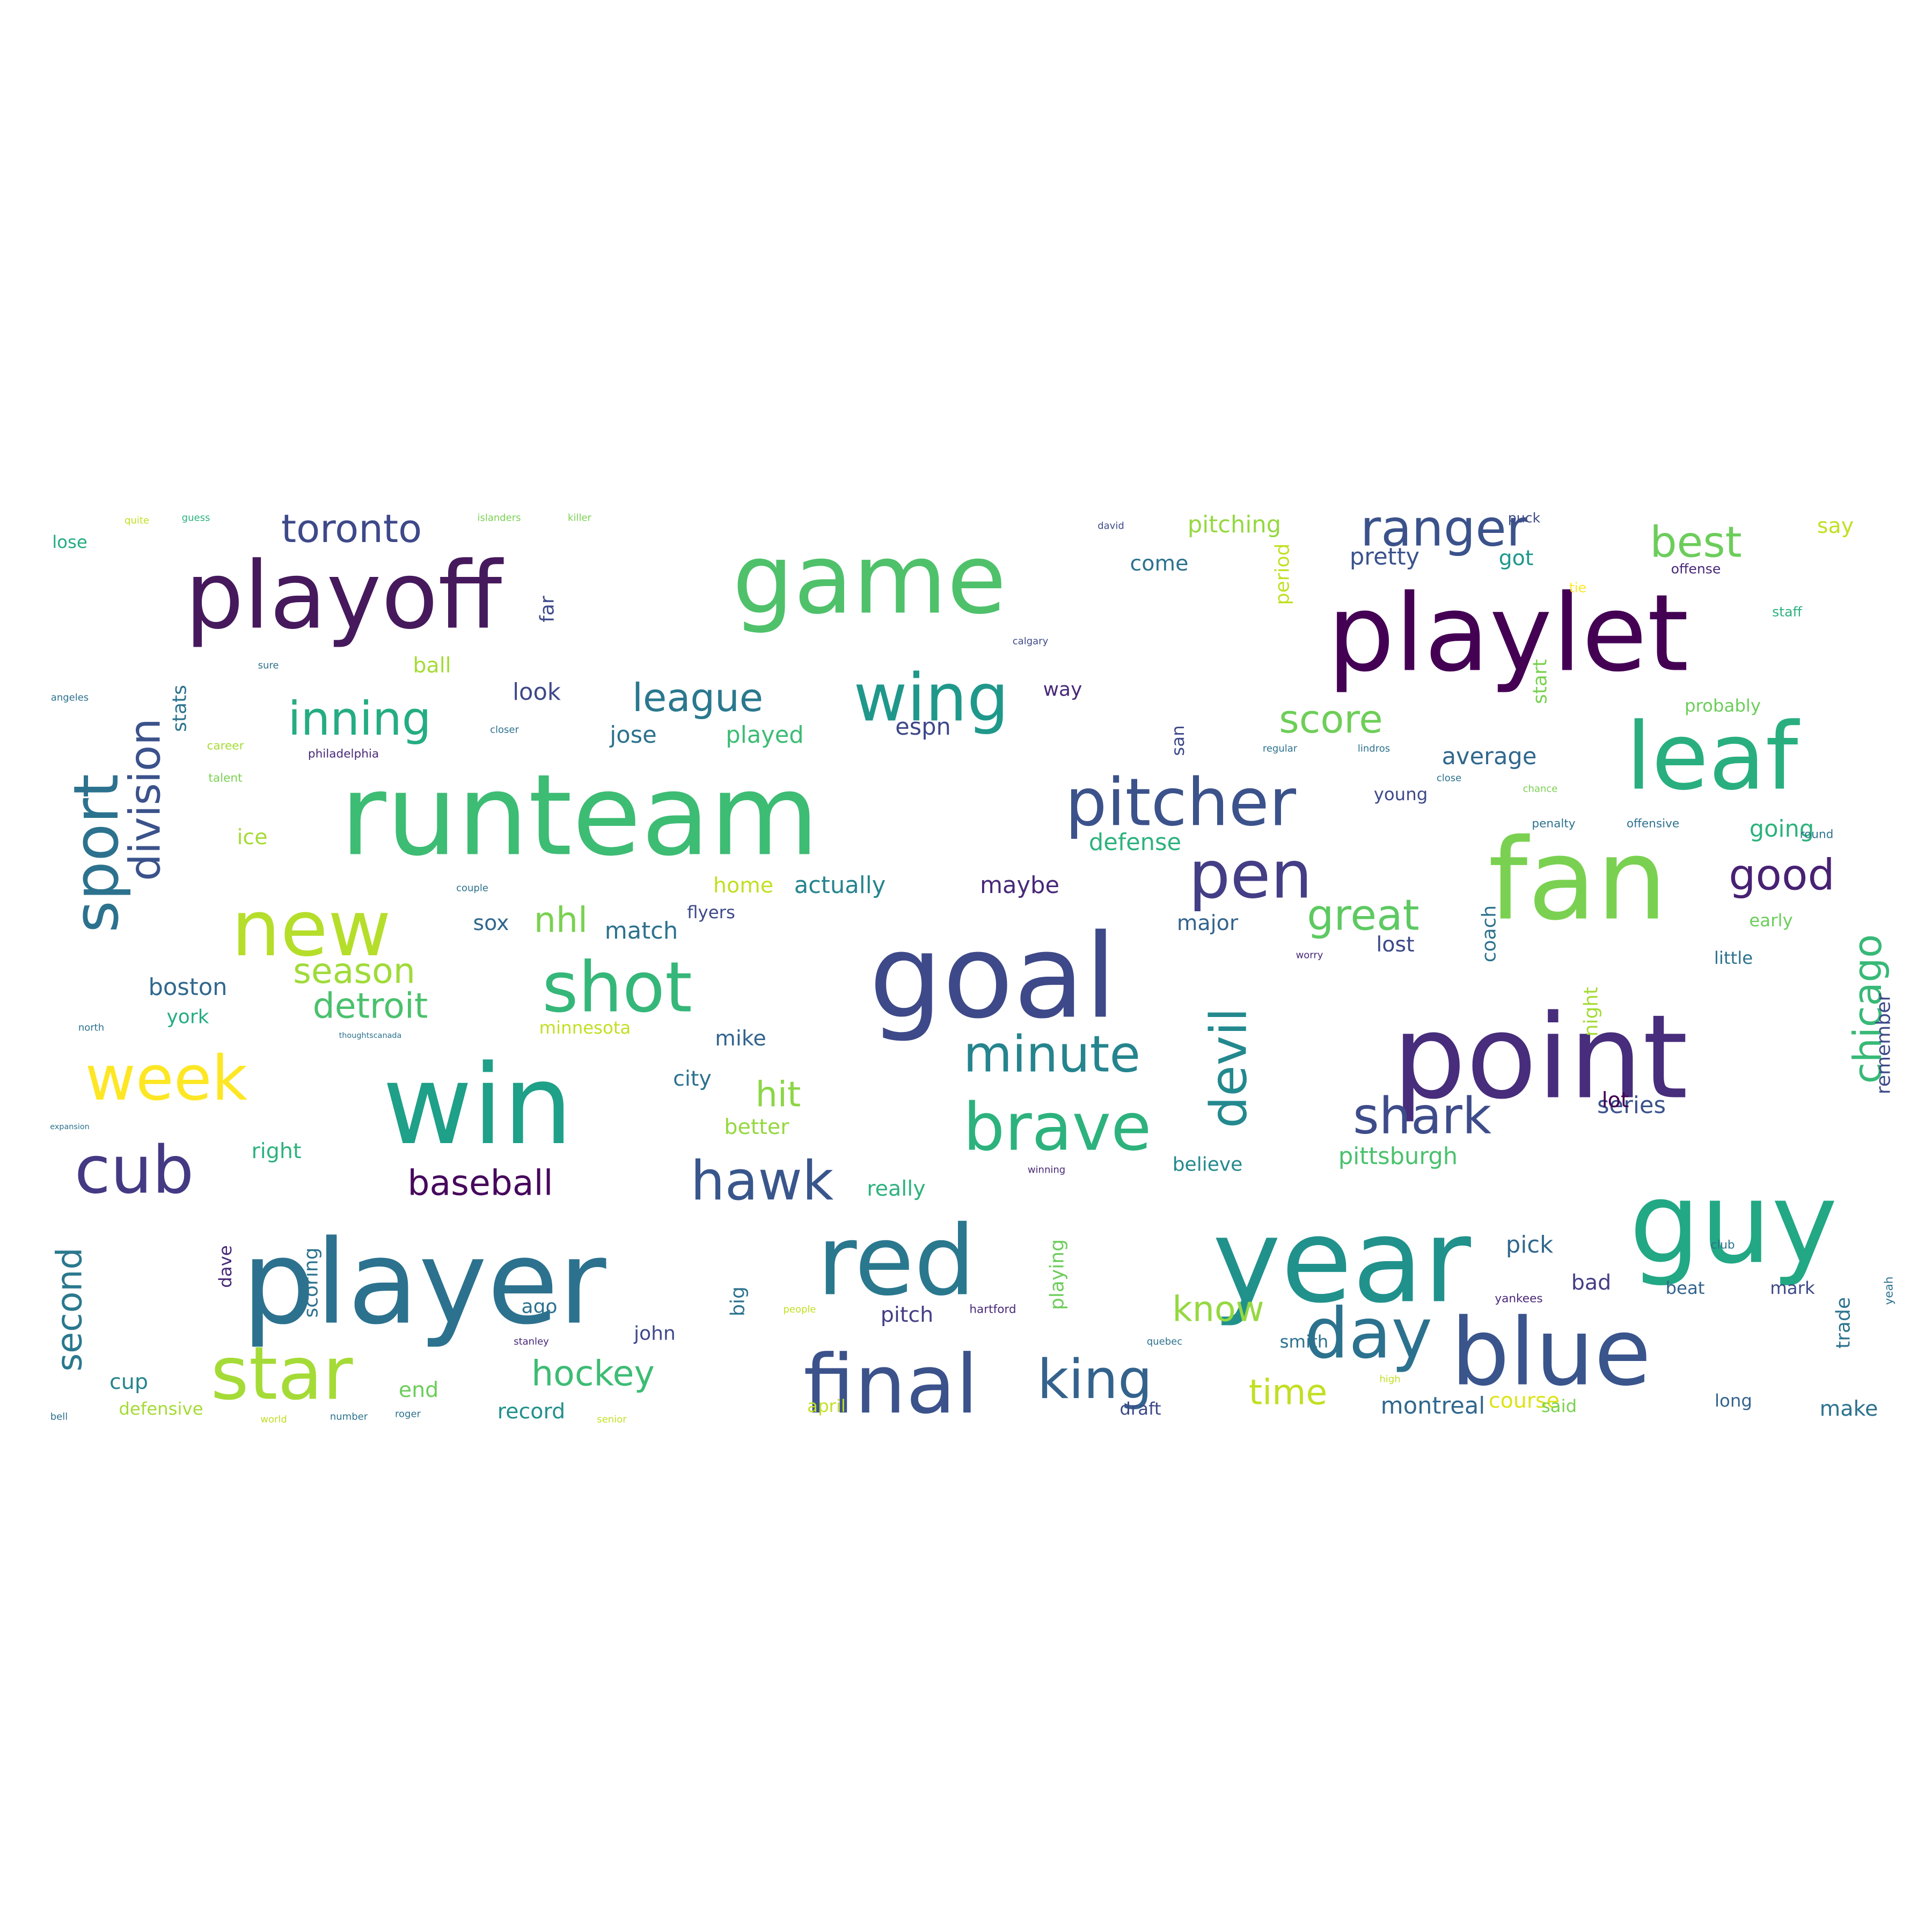  Describe the element at coordinates (580, 518) in the screenshot. I see `word-killer: killer` at that location.